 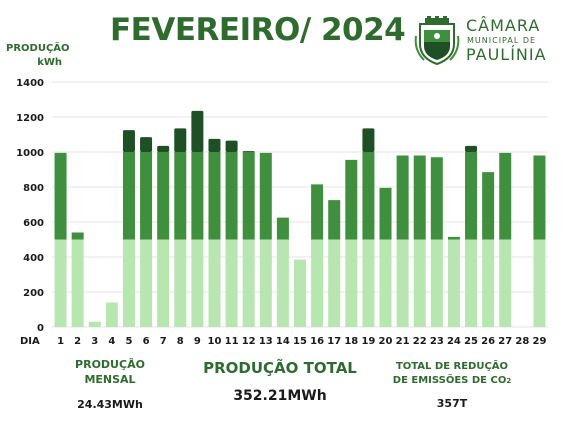 What do you see at coordinates (197, 341) in the screenshot?
I see `x-tick-label: 9` at bounding box center [197, 341].